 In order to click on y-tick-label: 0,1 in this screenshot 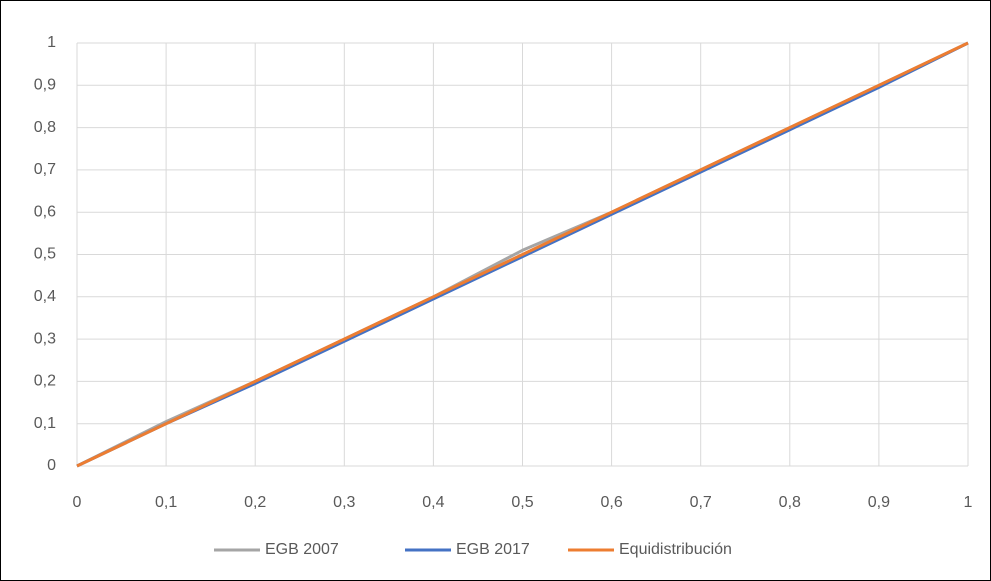, I will do `click(45, 423)`.